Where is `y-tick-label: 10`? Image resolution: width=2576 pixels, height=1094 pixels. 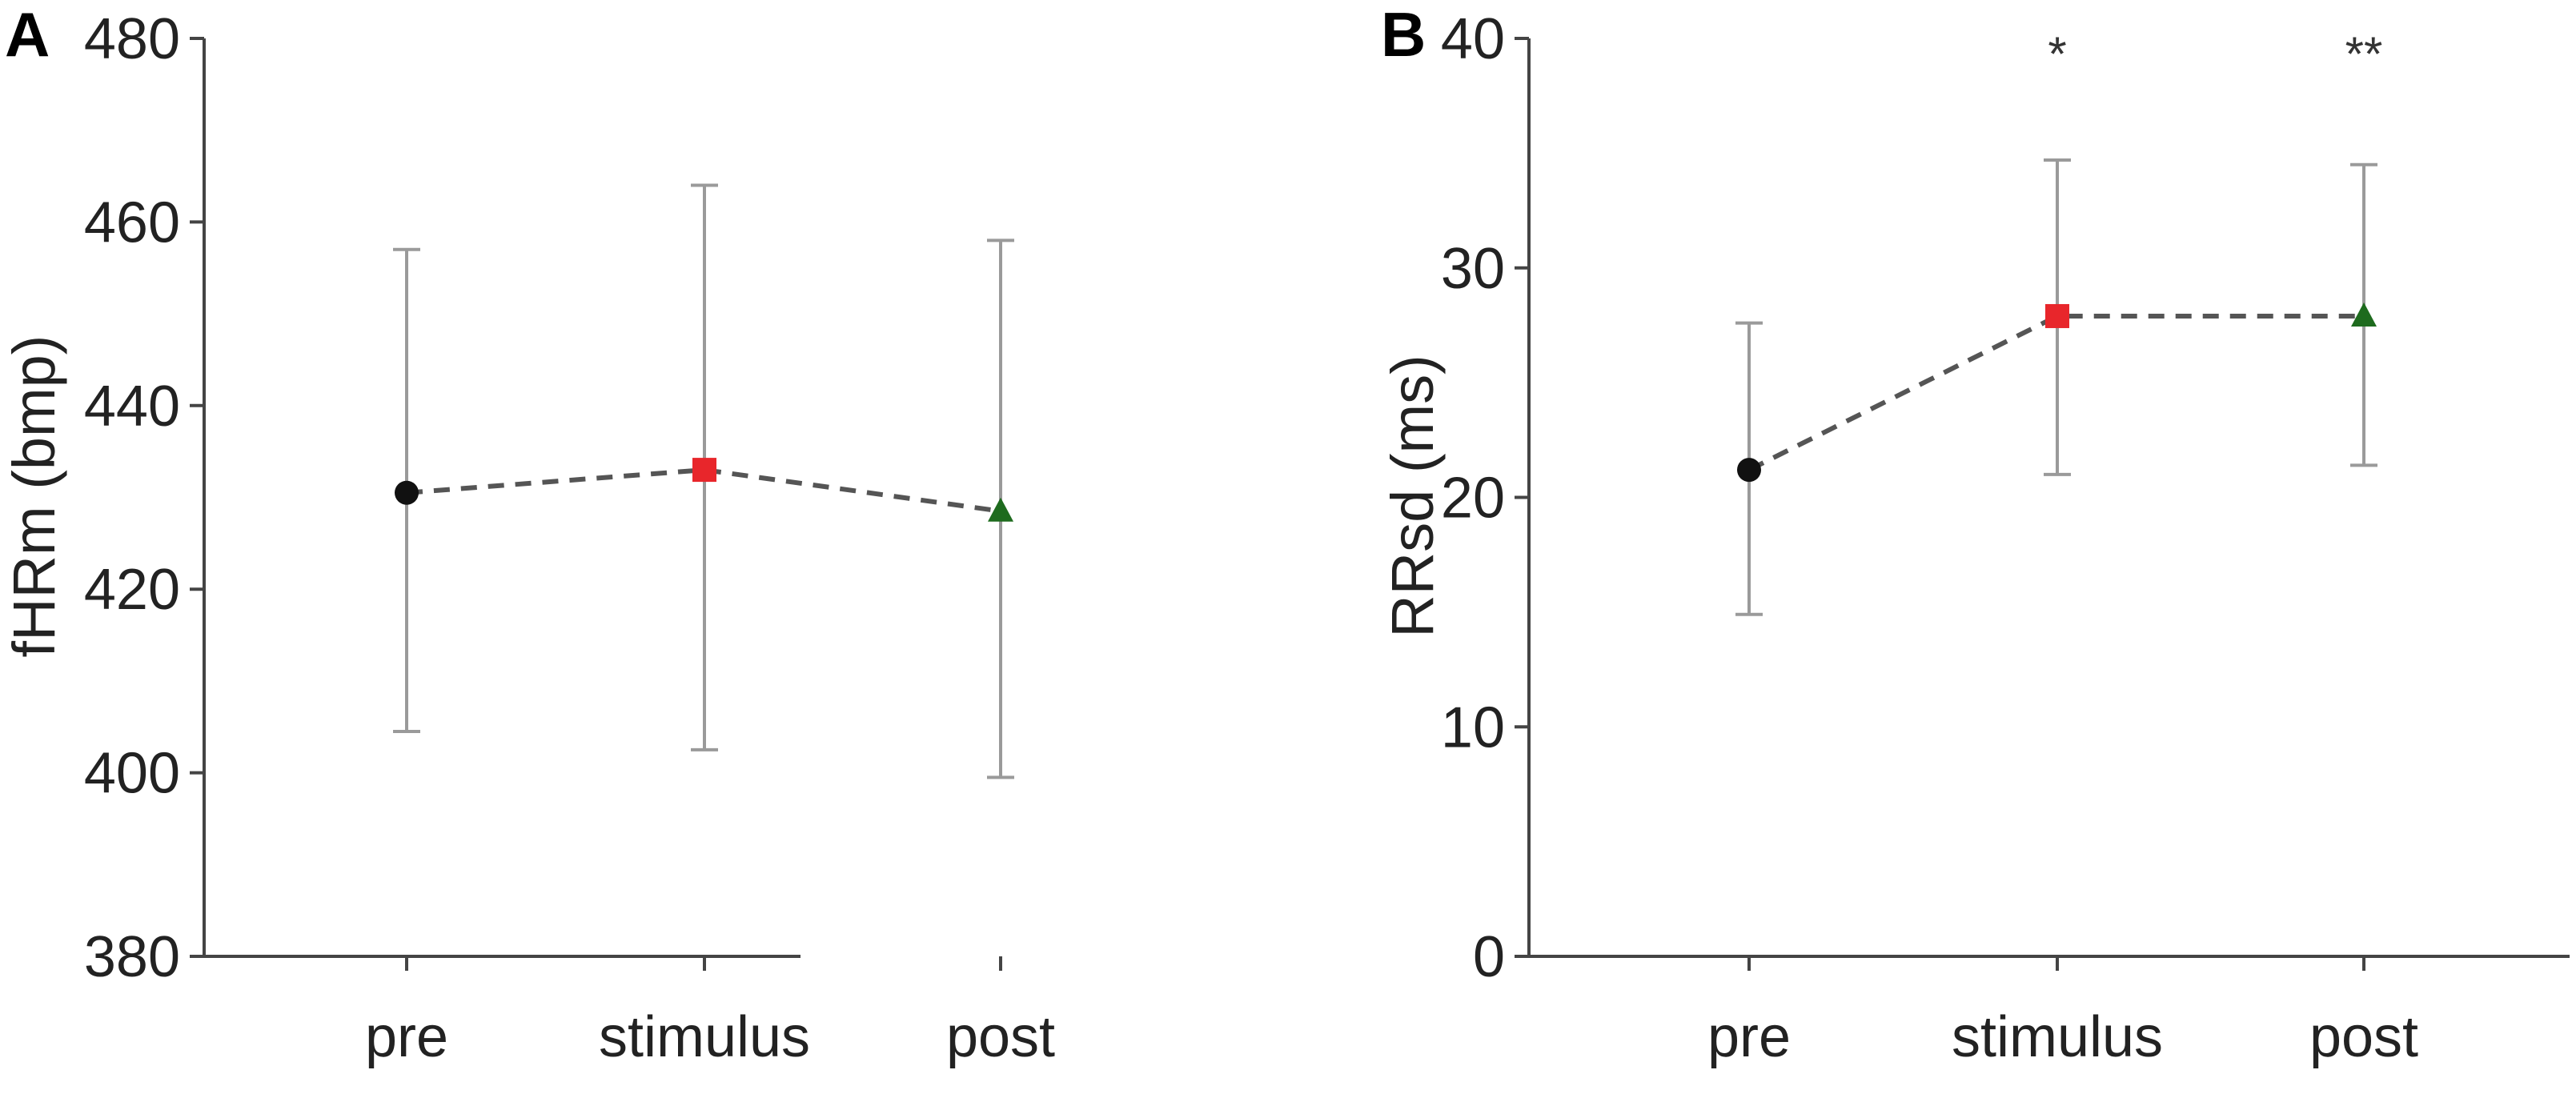
y-tick-label: 10 is located at coordinates (1473, 727).